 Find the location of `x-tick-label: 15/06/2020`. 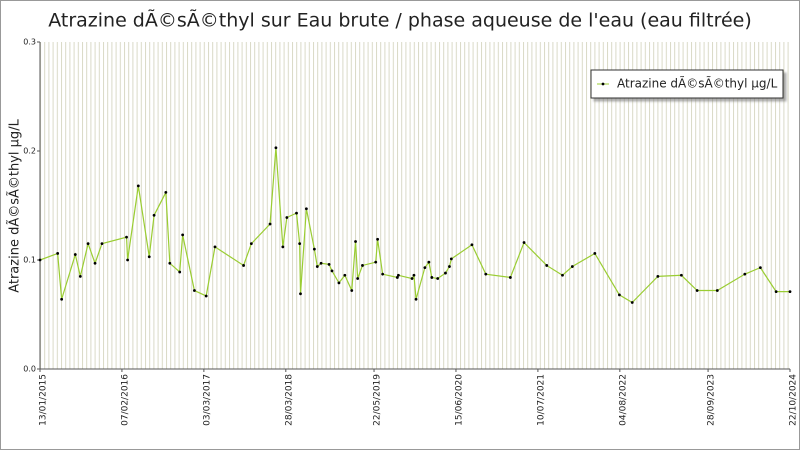

x-tick-label: 15/06/2020 is located at coordinates (459, 400).